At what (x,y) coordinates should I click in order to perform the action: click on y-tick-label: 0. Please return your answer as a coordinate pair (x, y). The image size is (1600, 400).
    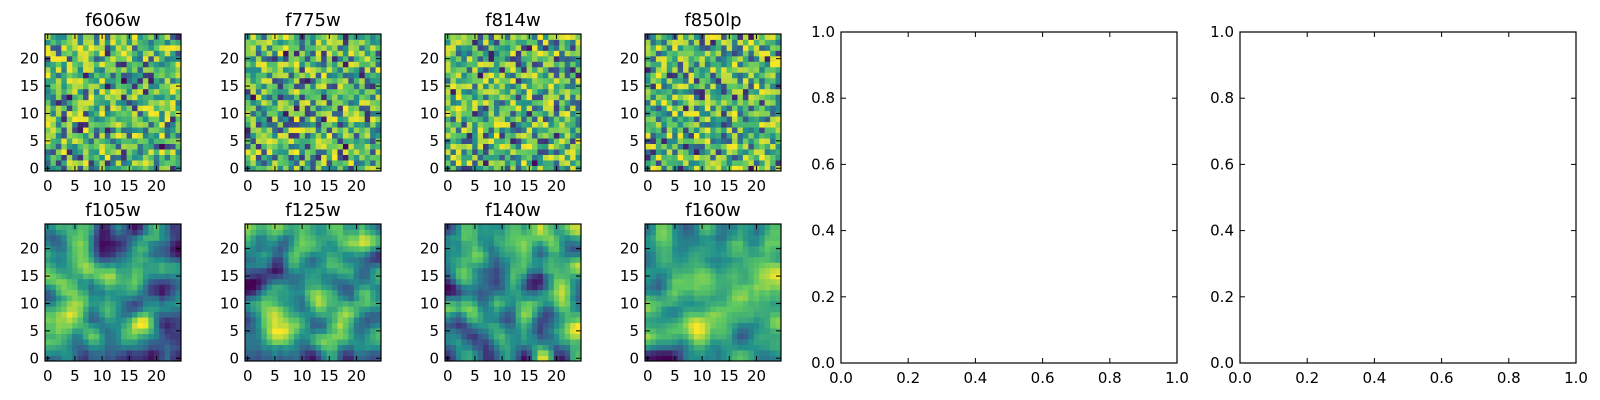
    Looking at the image, I should click on (634, 168).